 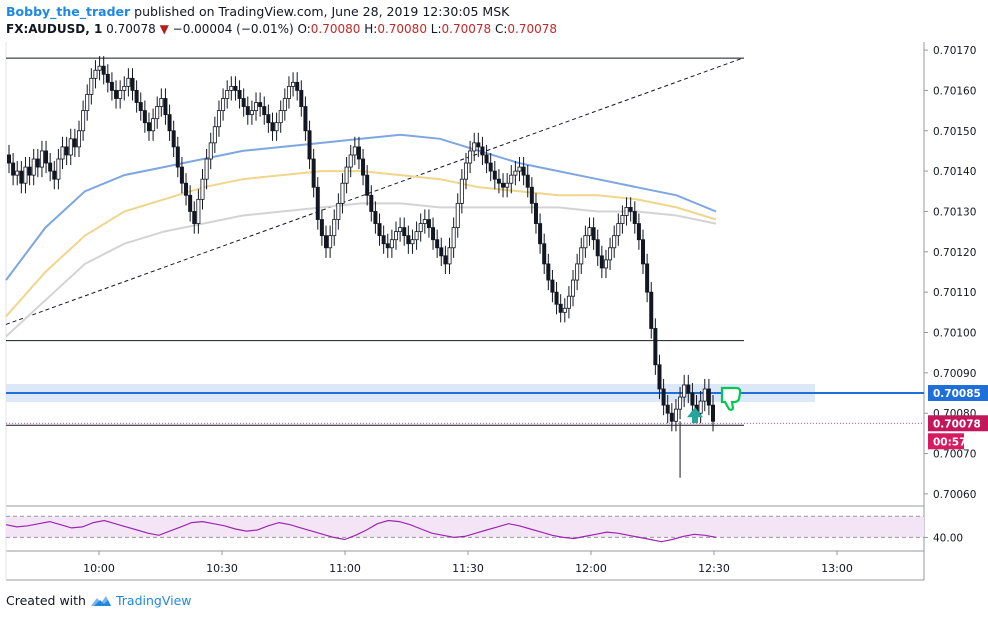 I want to click on low-label: L:, so click(x=436, y=29).